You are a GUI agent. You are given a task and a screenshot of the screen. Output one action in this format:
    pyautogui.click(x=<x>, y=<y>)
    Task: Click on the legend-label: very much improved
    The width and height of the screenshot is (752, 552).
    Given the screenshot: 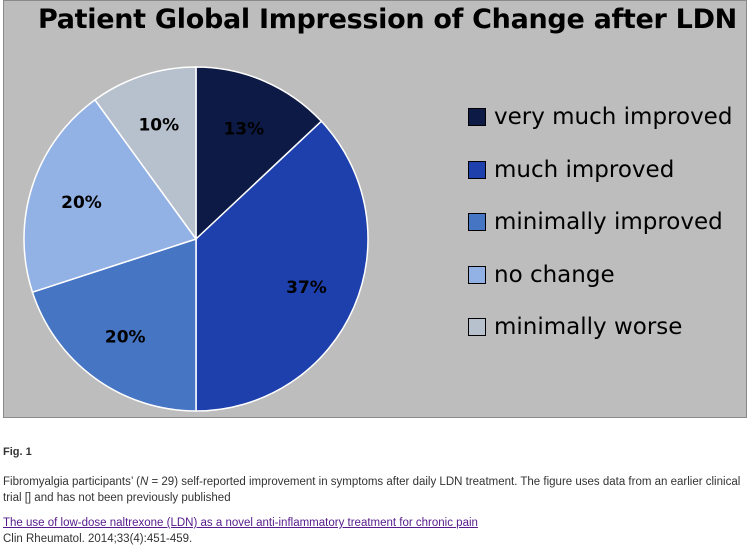 What is the action you would take?
    pyautogui.click(x=613, y=117)
    